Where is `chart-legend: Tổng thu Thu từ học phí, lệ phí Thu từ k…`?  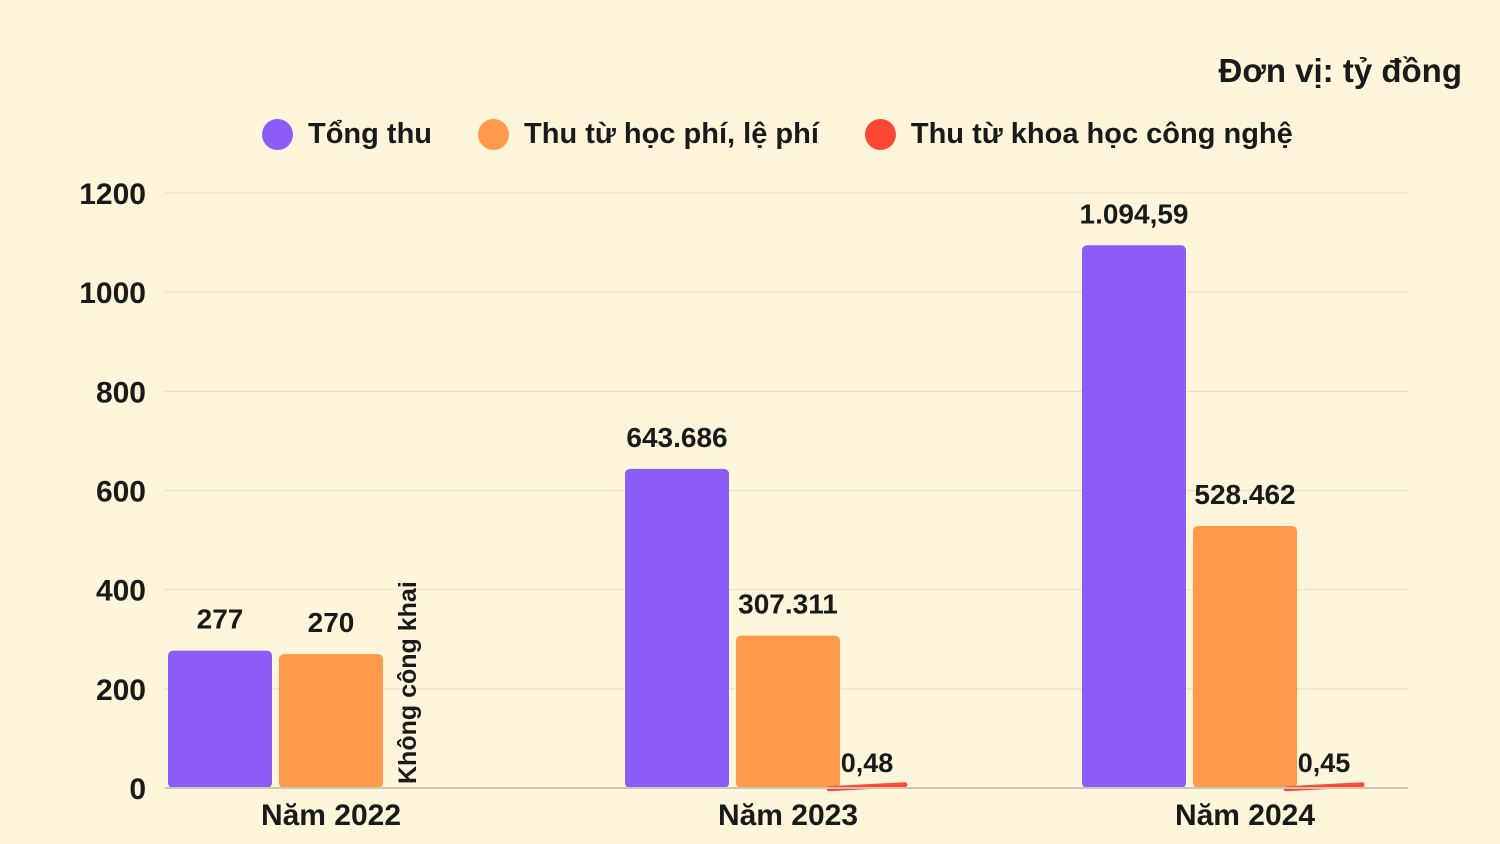
chart-legend: Tổng thu Thu từ học phí, lệ phí Thu từ k… is located at coordinates (800, 134).